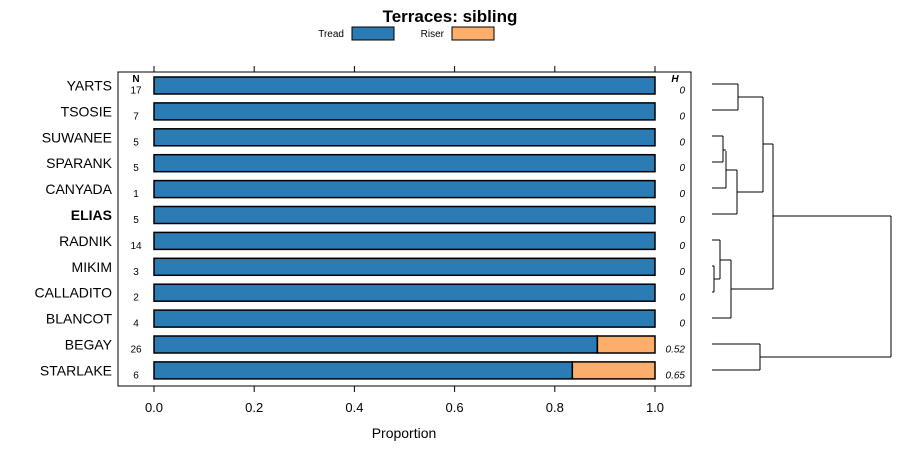  Describe the element at coordinates (136, 194) in the screenshot. I see `n-value: 1` at that location.